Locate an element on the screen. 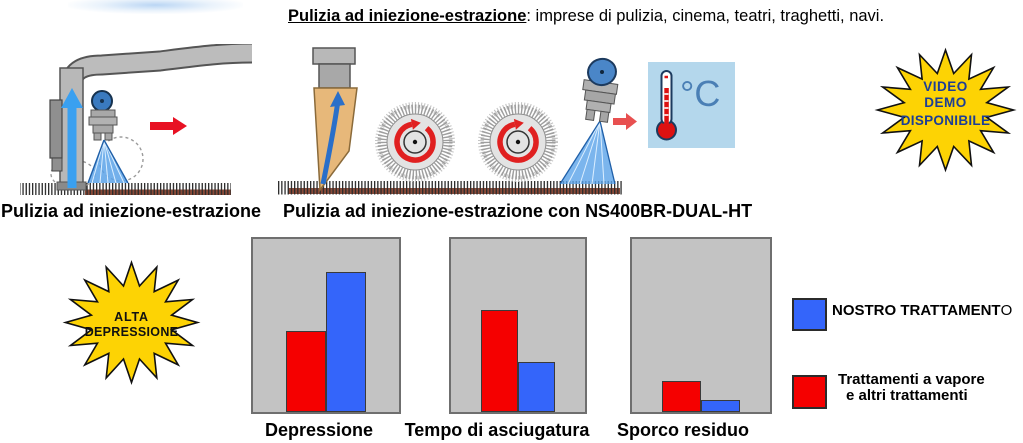  video-demo-line2: DEMO is located at coordinates (945, 102).